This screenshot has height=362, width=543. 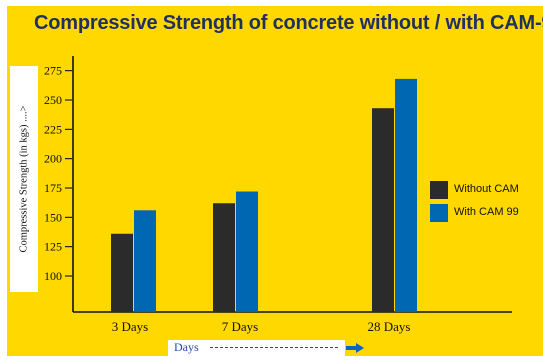 What do you see at coordinates (53, 247) in the screenshot?
I see `y-tick-label: 125` at bounding box center [53, 247].